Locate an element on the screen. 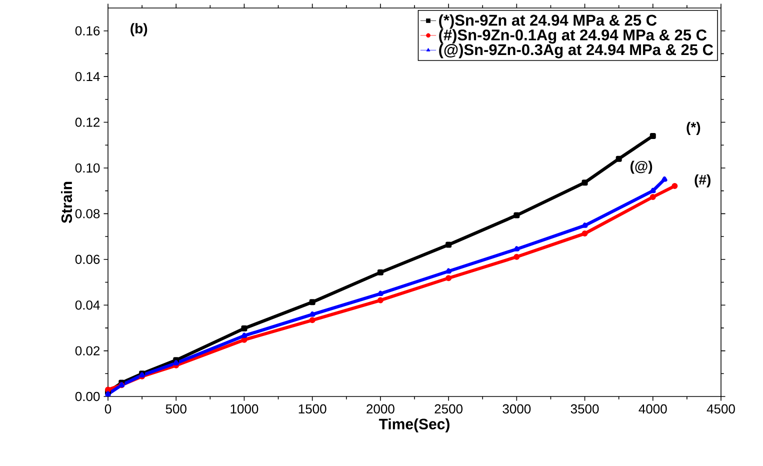  x-tick-label: 0 is located at coordinates (108, 409).